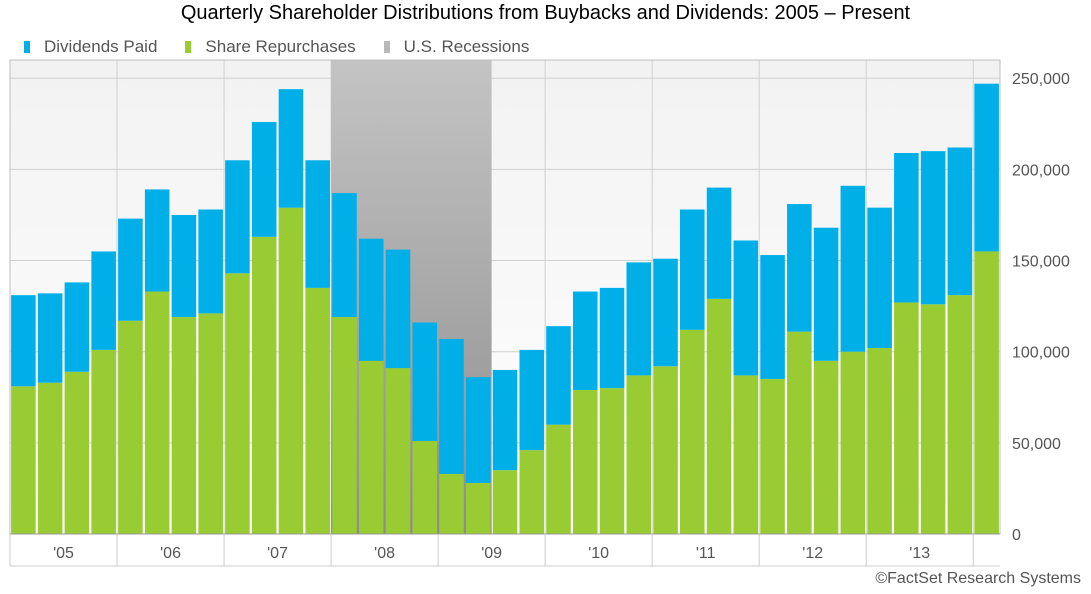 This screenshot has height=594, width=1091. I want to click on recession-band, so click(411, 297).